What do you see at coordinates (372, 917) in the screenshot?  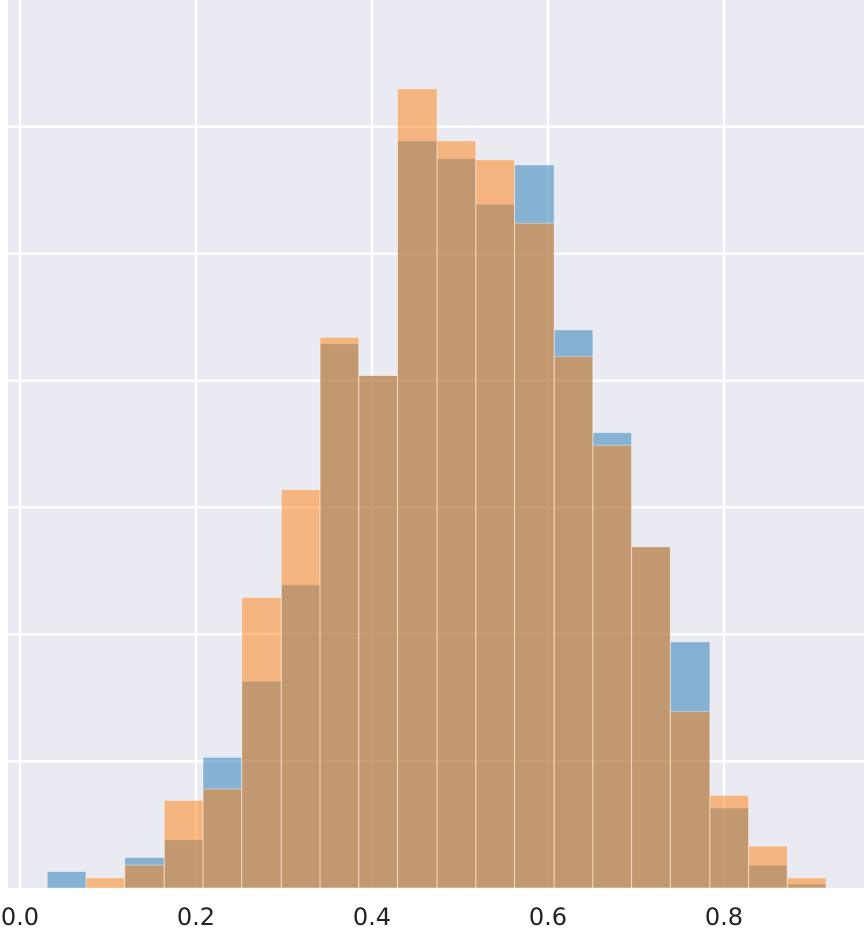 I see `x-tick-label: 0.4` at bounding box center [372, 917].